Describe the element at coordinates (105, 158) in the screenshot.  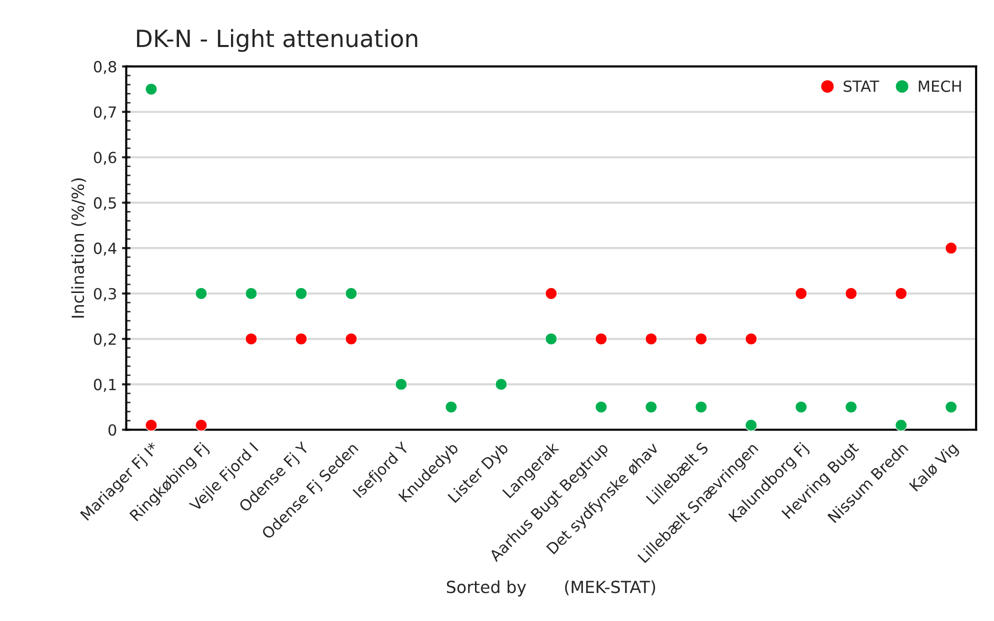
I see `y-tick-label: 0,6` at that location.